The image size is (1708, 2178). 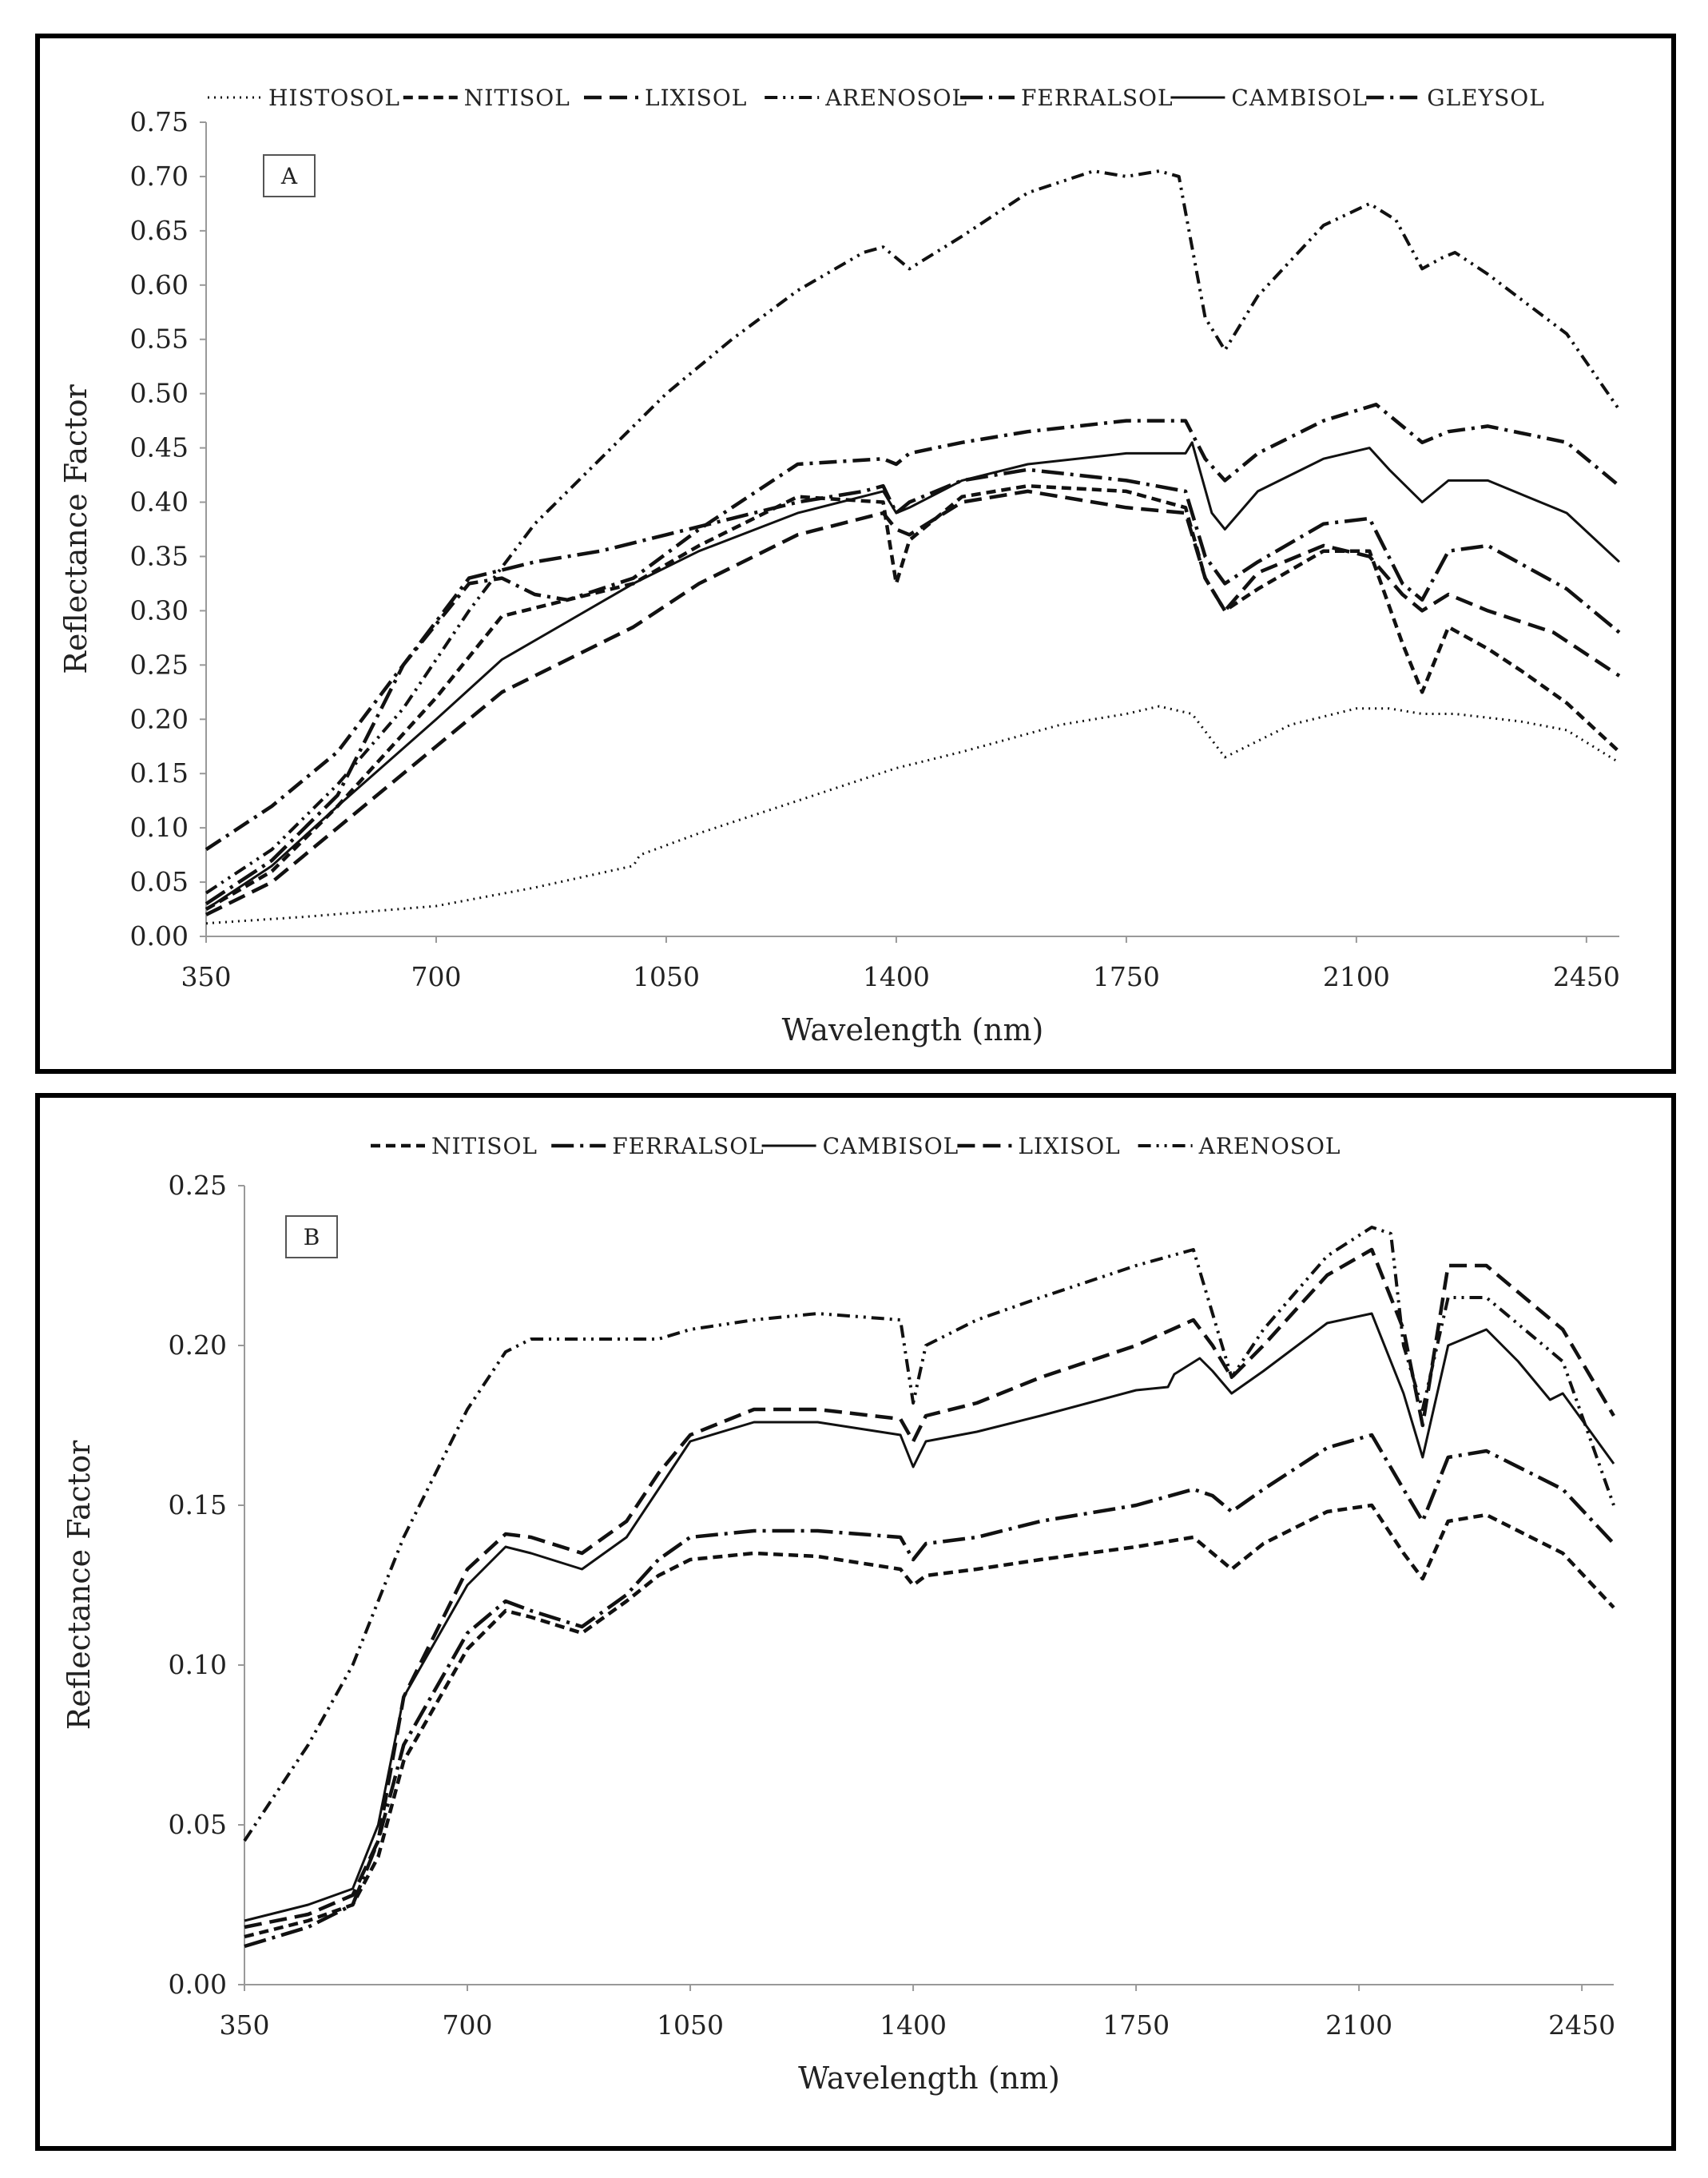 I want to click on y-tick-label: 0.75, so click(x=159, y=122).